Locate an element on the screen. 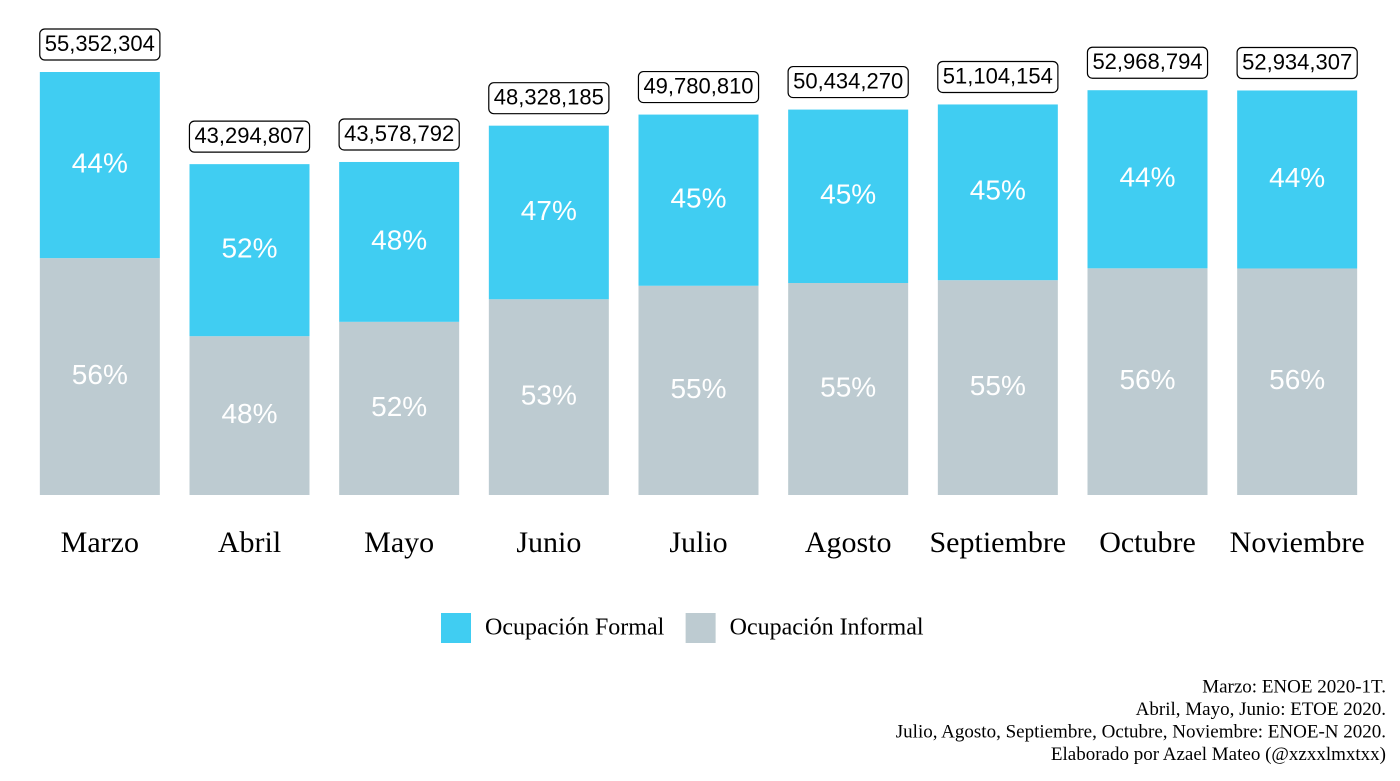 This screenshot has height=781, width=1400. total-label: 43,578,792 is located at coordinates (399, 133).